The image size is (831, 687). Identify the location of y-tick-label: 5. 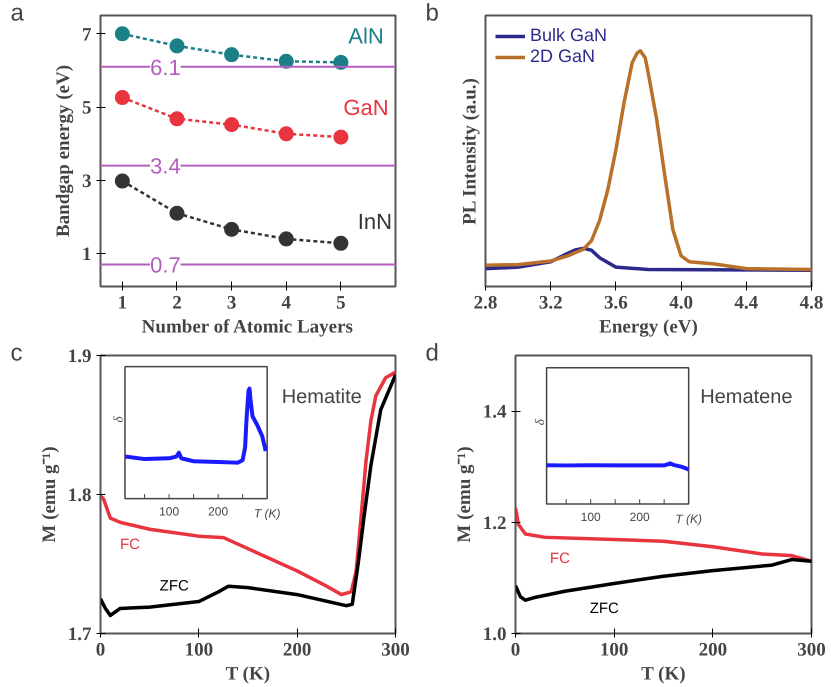
(87, 108).